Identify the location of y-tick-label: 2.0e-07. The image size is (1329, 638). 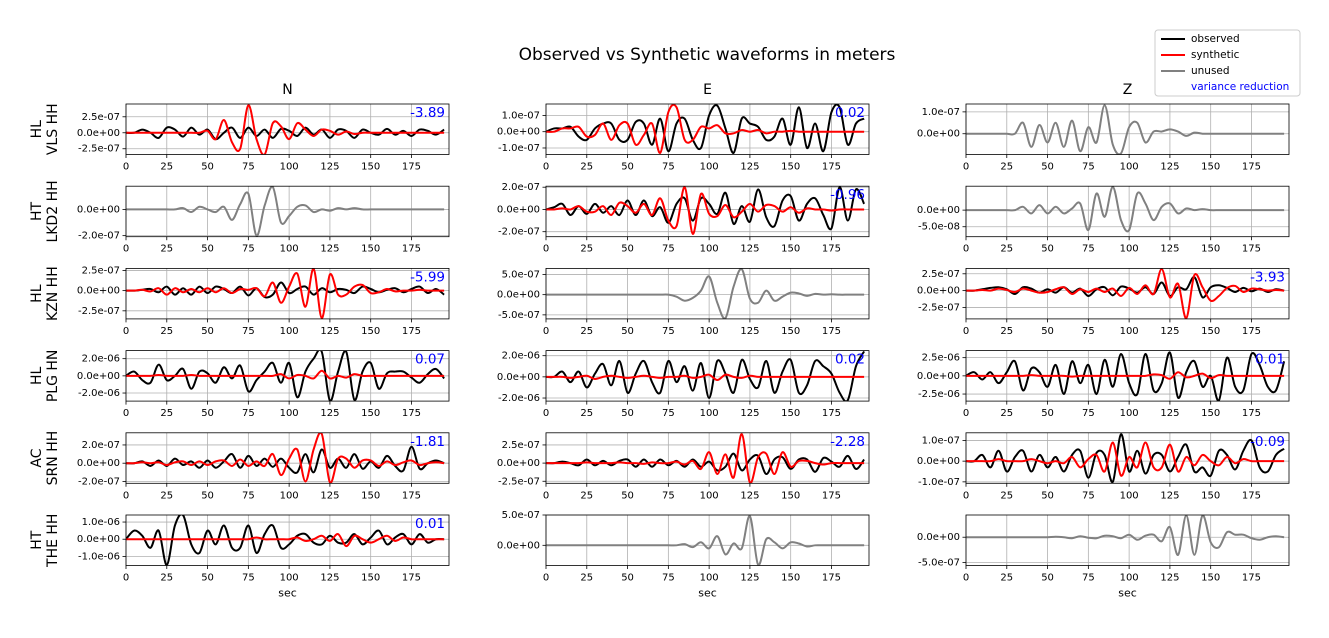
(521, 187).